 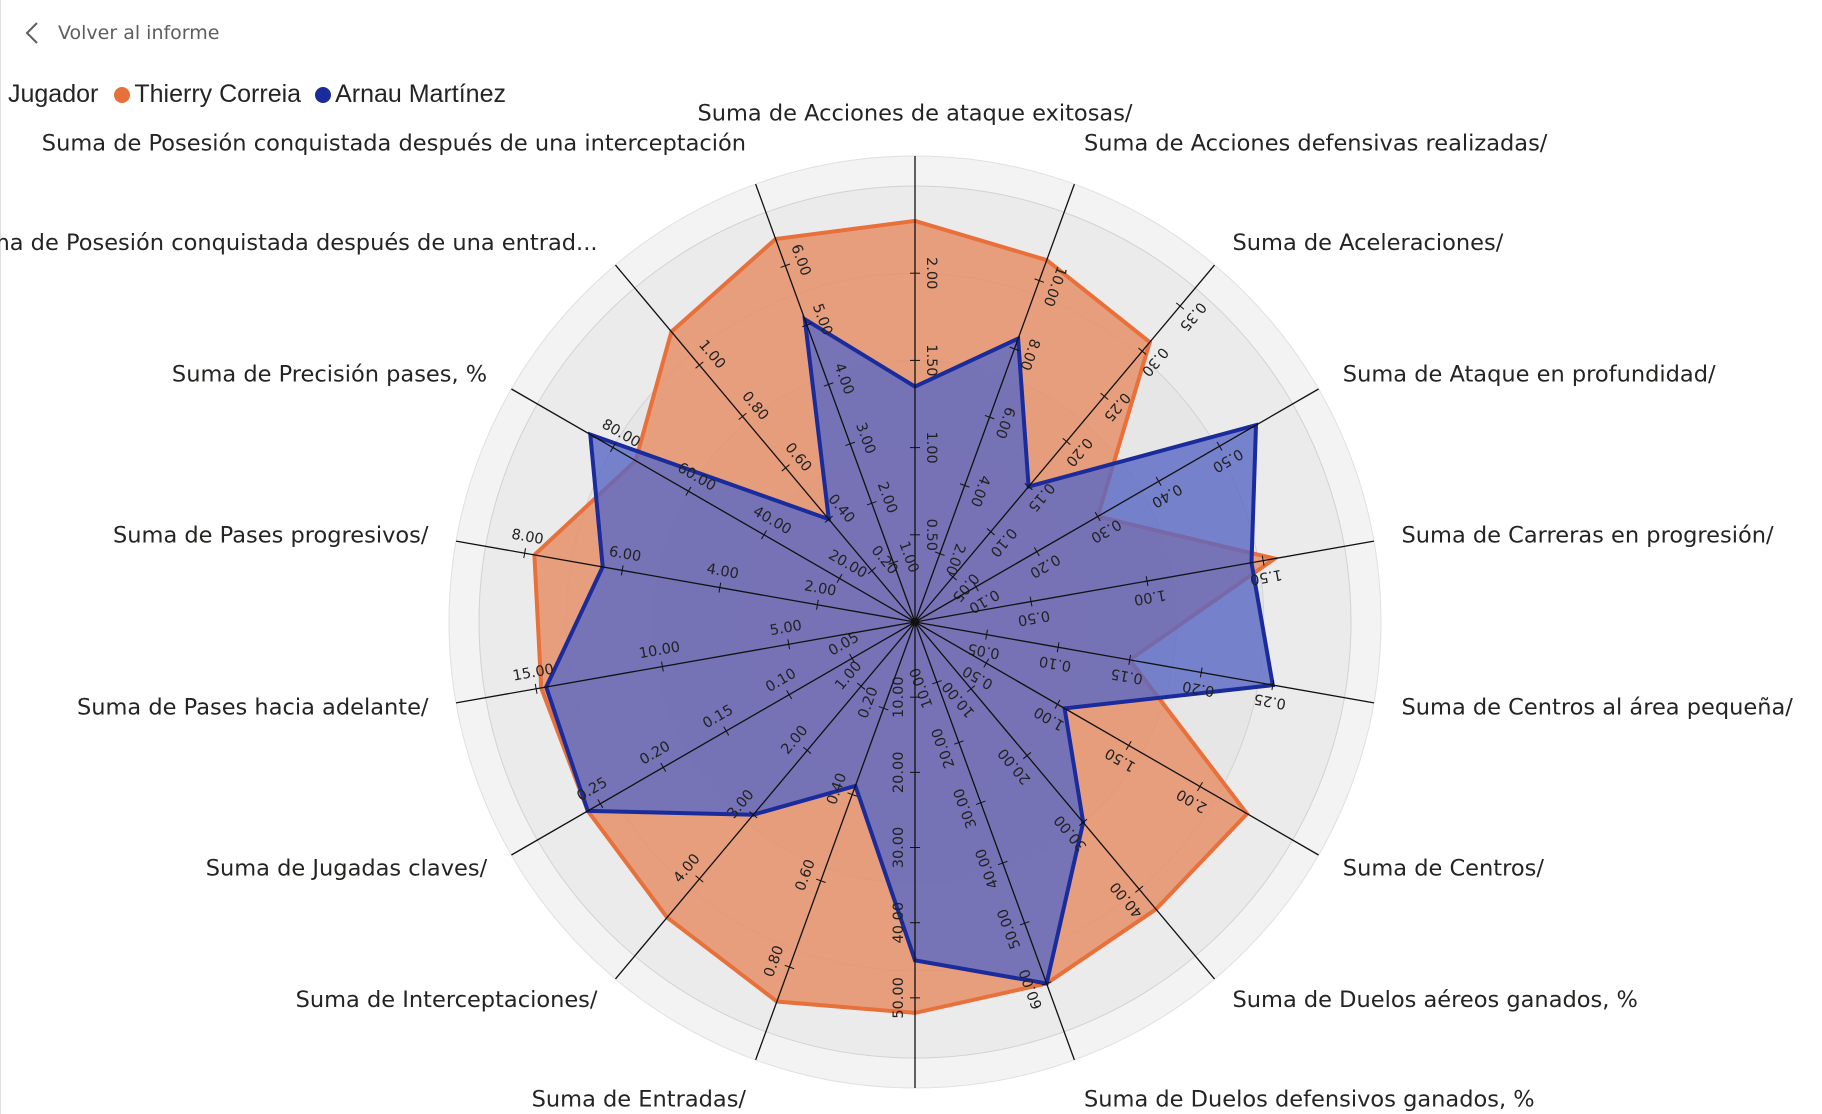 What do you see at coordinates (1127, 675) in the screenshot?
I see `radar-tick-label: 0.15` at bounding box center [1127, 675].